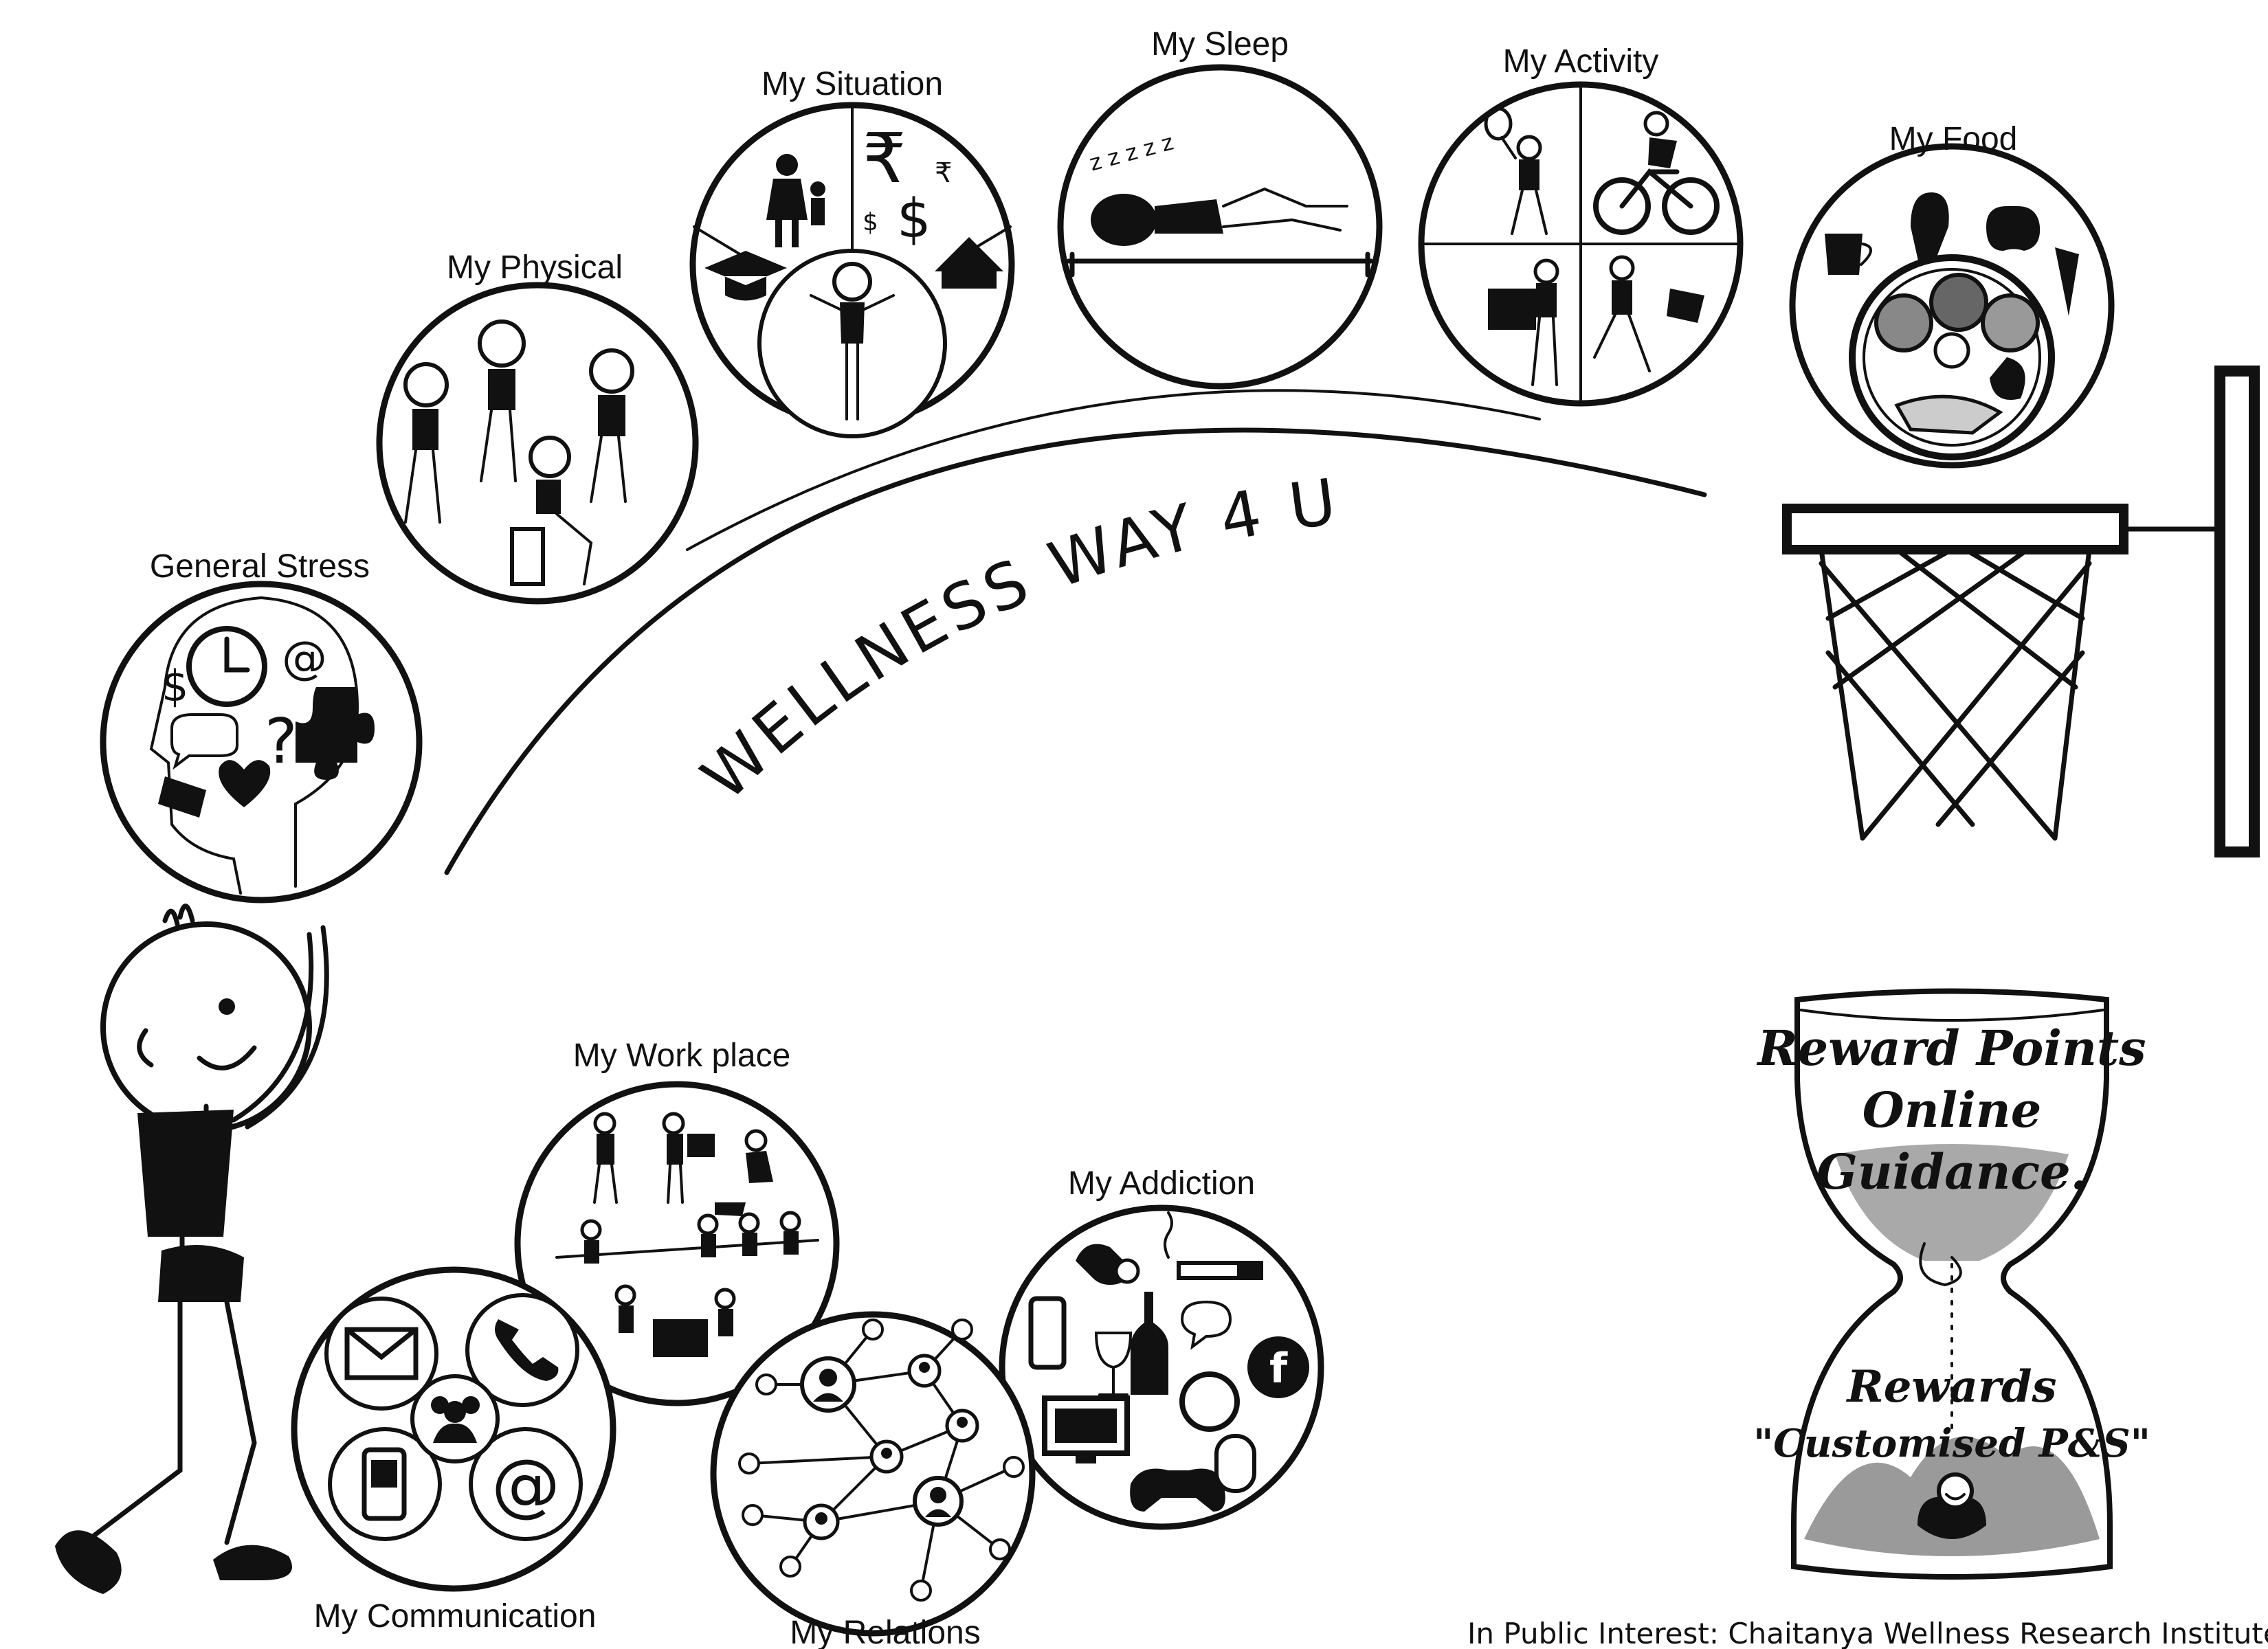 The height and width of the screenshot is (1649, 2268). I want to click on hourglass-line-1: Reward Points, so click(1951, 1048).